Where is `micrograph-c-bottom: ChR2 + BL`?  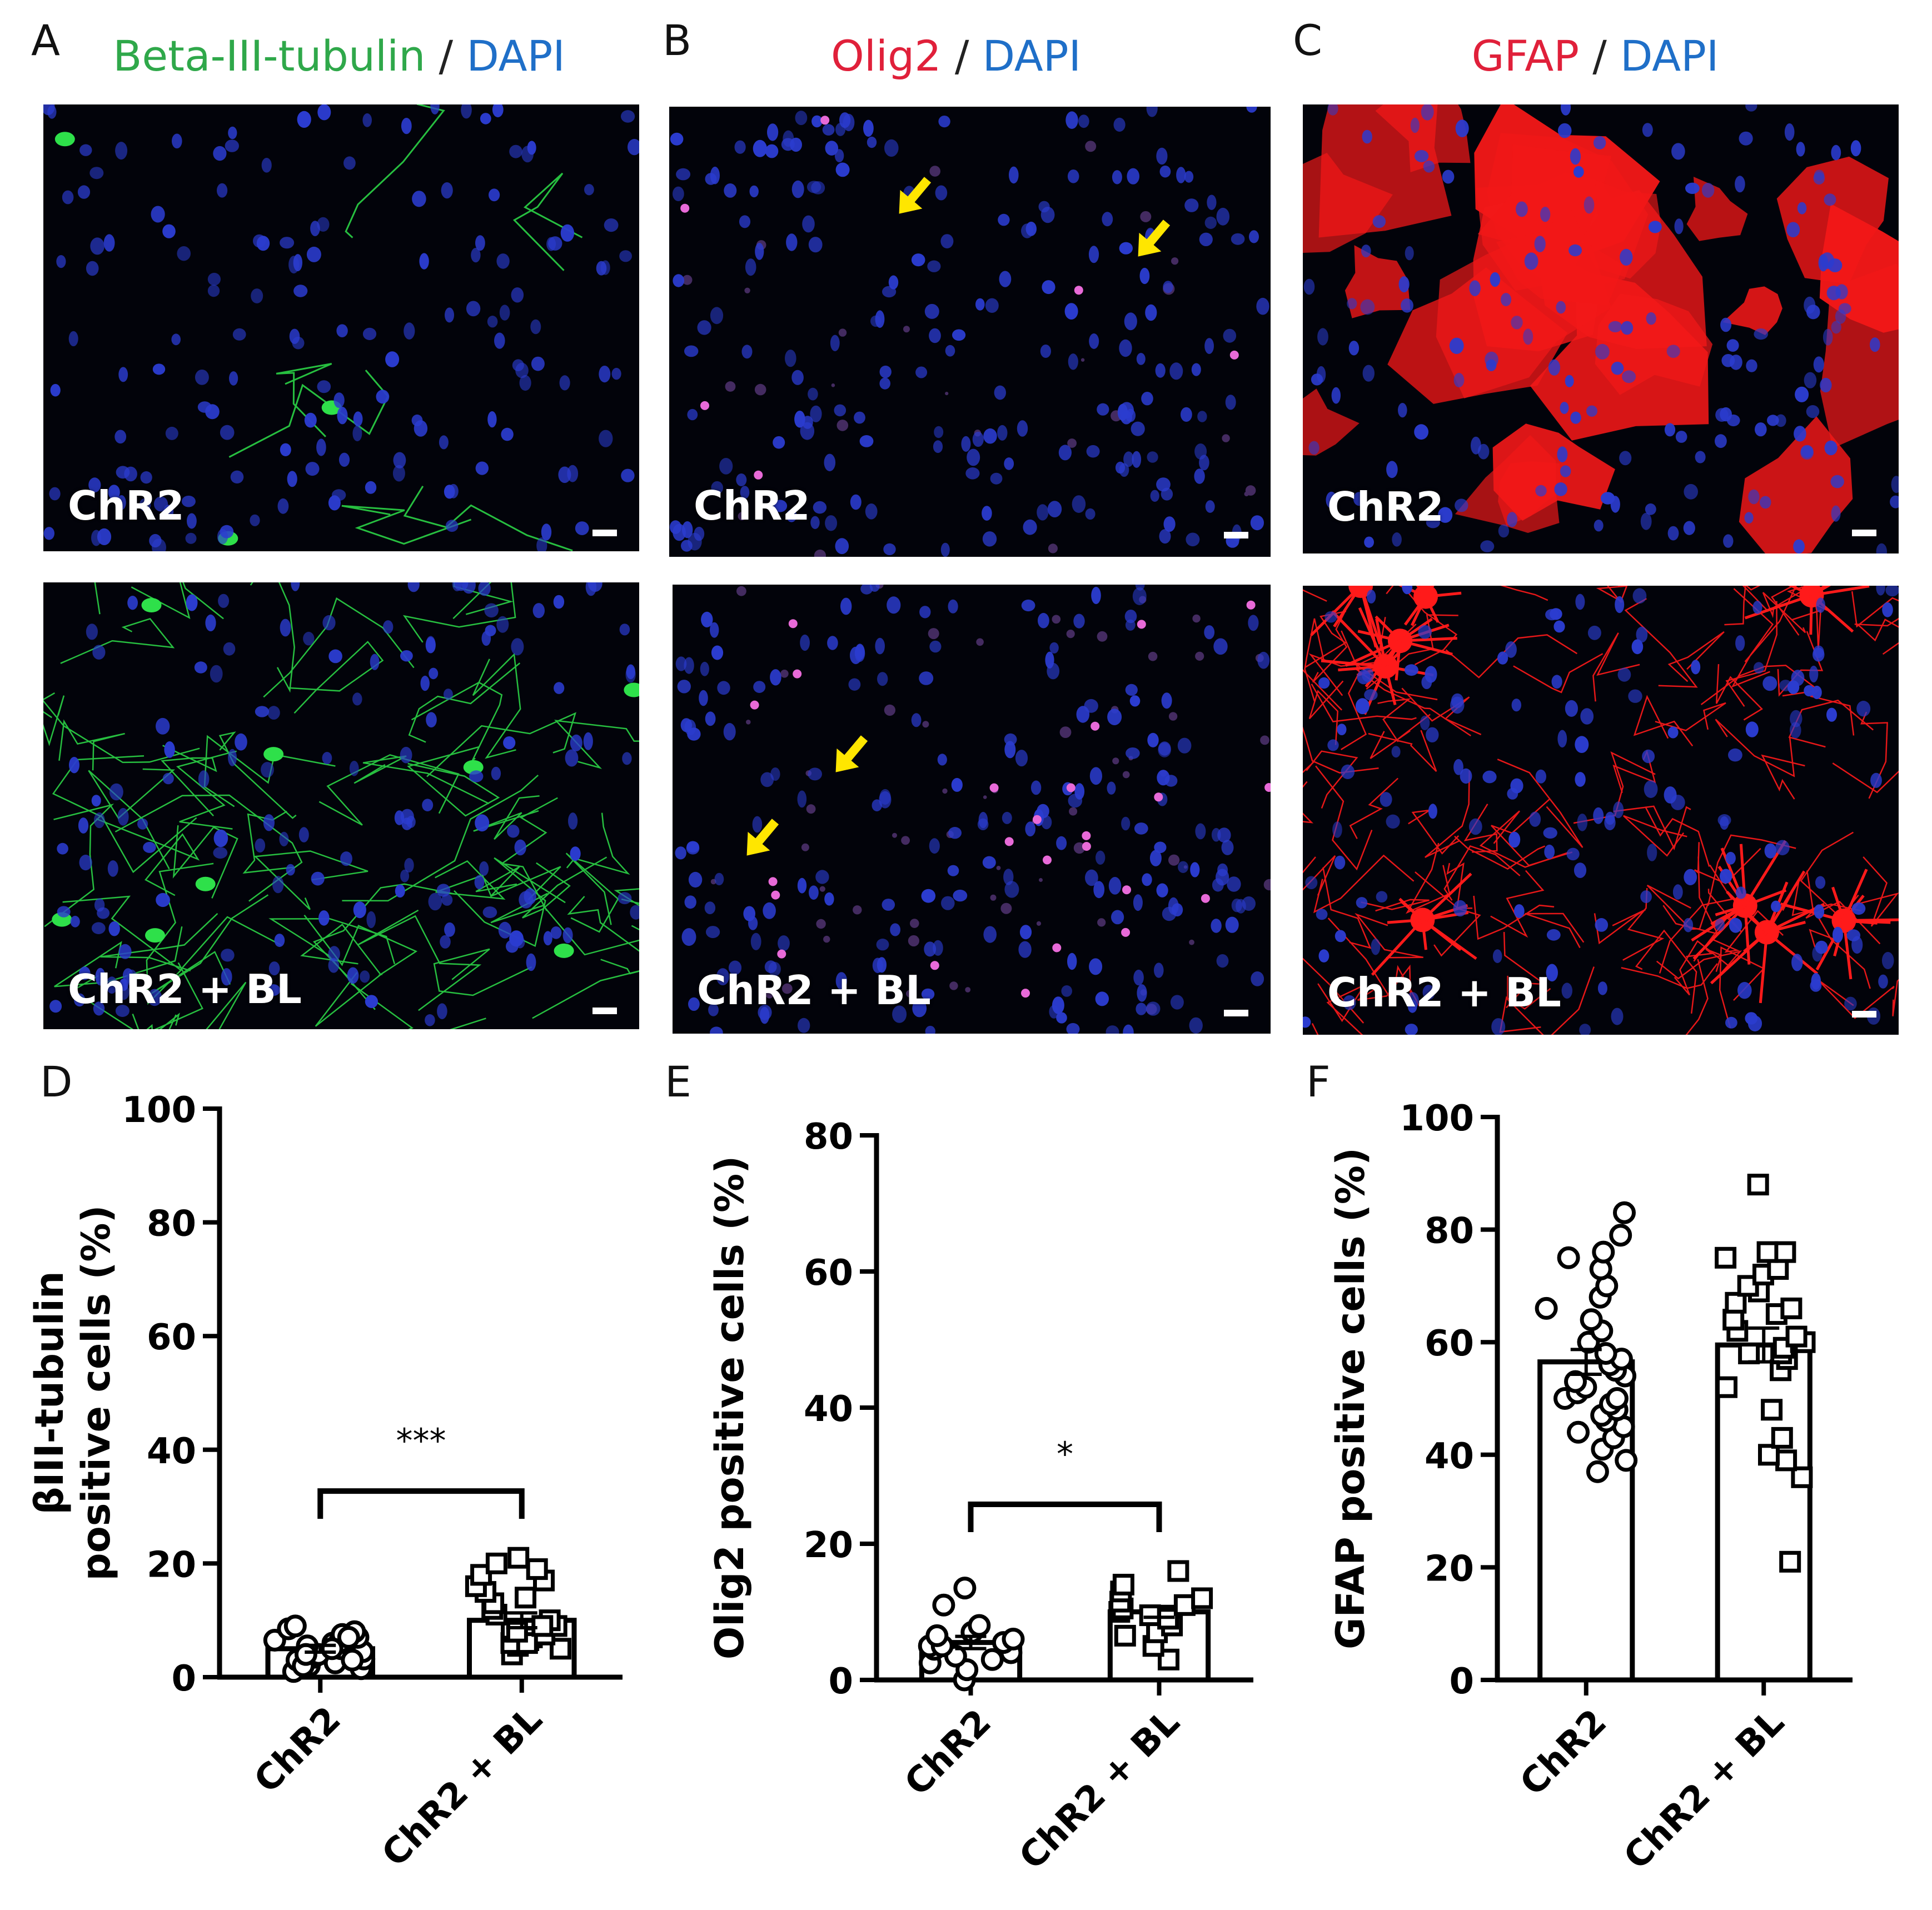 micrograph-c-bottom: ChR2 + BL is located at coordinates (1601, 811).